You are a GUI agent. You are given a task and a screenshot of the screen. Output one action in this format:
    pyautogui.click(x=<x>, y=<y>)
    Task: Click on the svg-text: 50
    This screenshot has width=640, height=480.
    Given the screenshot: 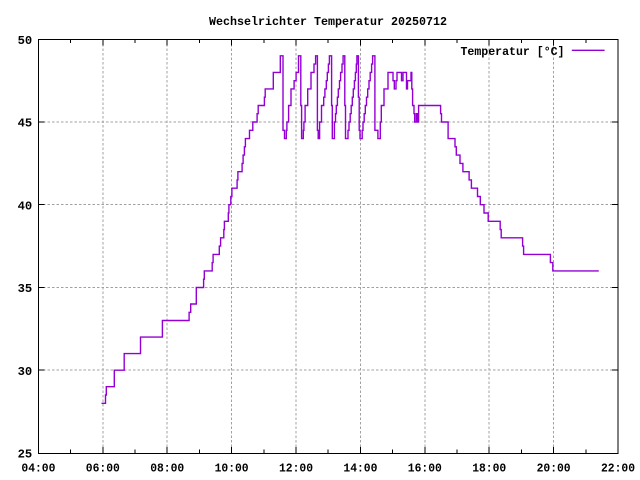 What is the action you would take?
    pyautogui.click(x=25, y=41)
    